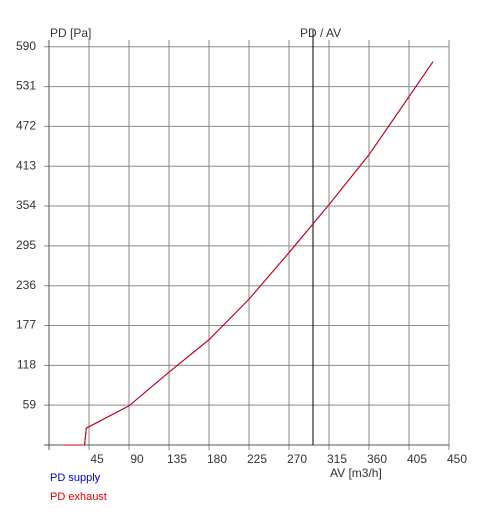 The width and height of the screenshot is (480, 511). What do you see at coordinates (377, 459) in the screenshot?
I see `x-tick-label: 360` at bounding box center [377, 459].